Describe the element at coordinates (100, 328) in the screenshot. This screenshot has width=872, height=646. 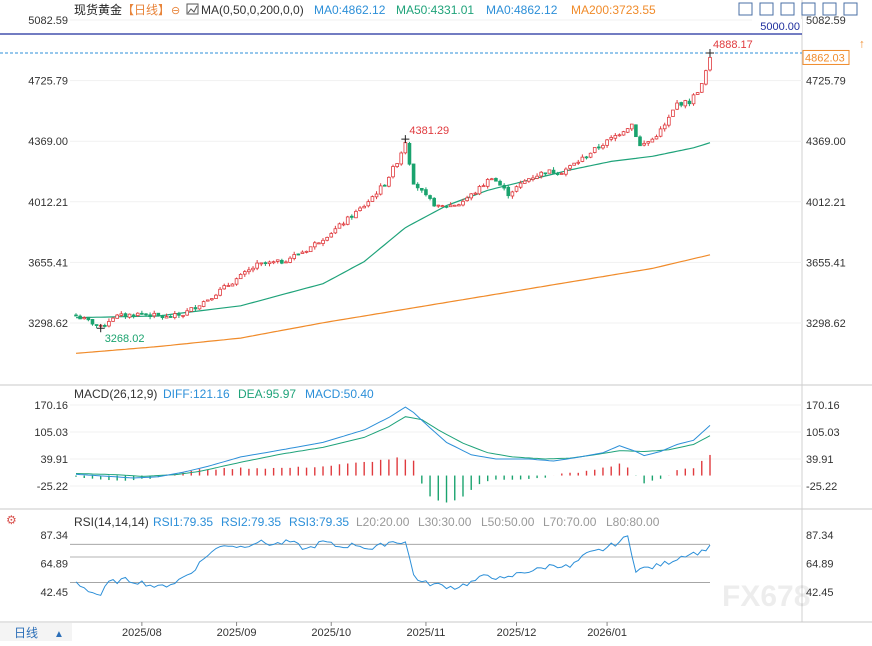
I see `low-marker` at that location.